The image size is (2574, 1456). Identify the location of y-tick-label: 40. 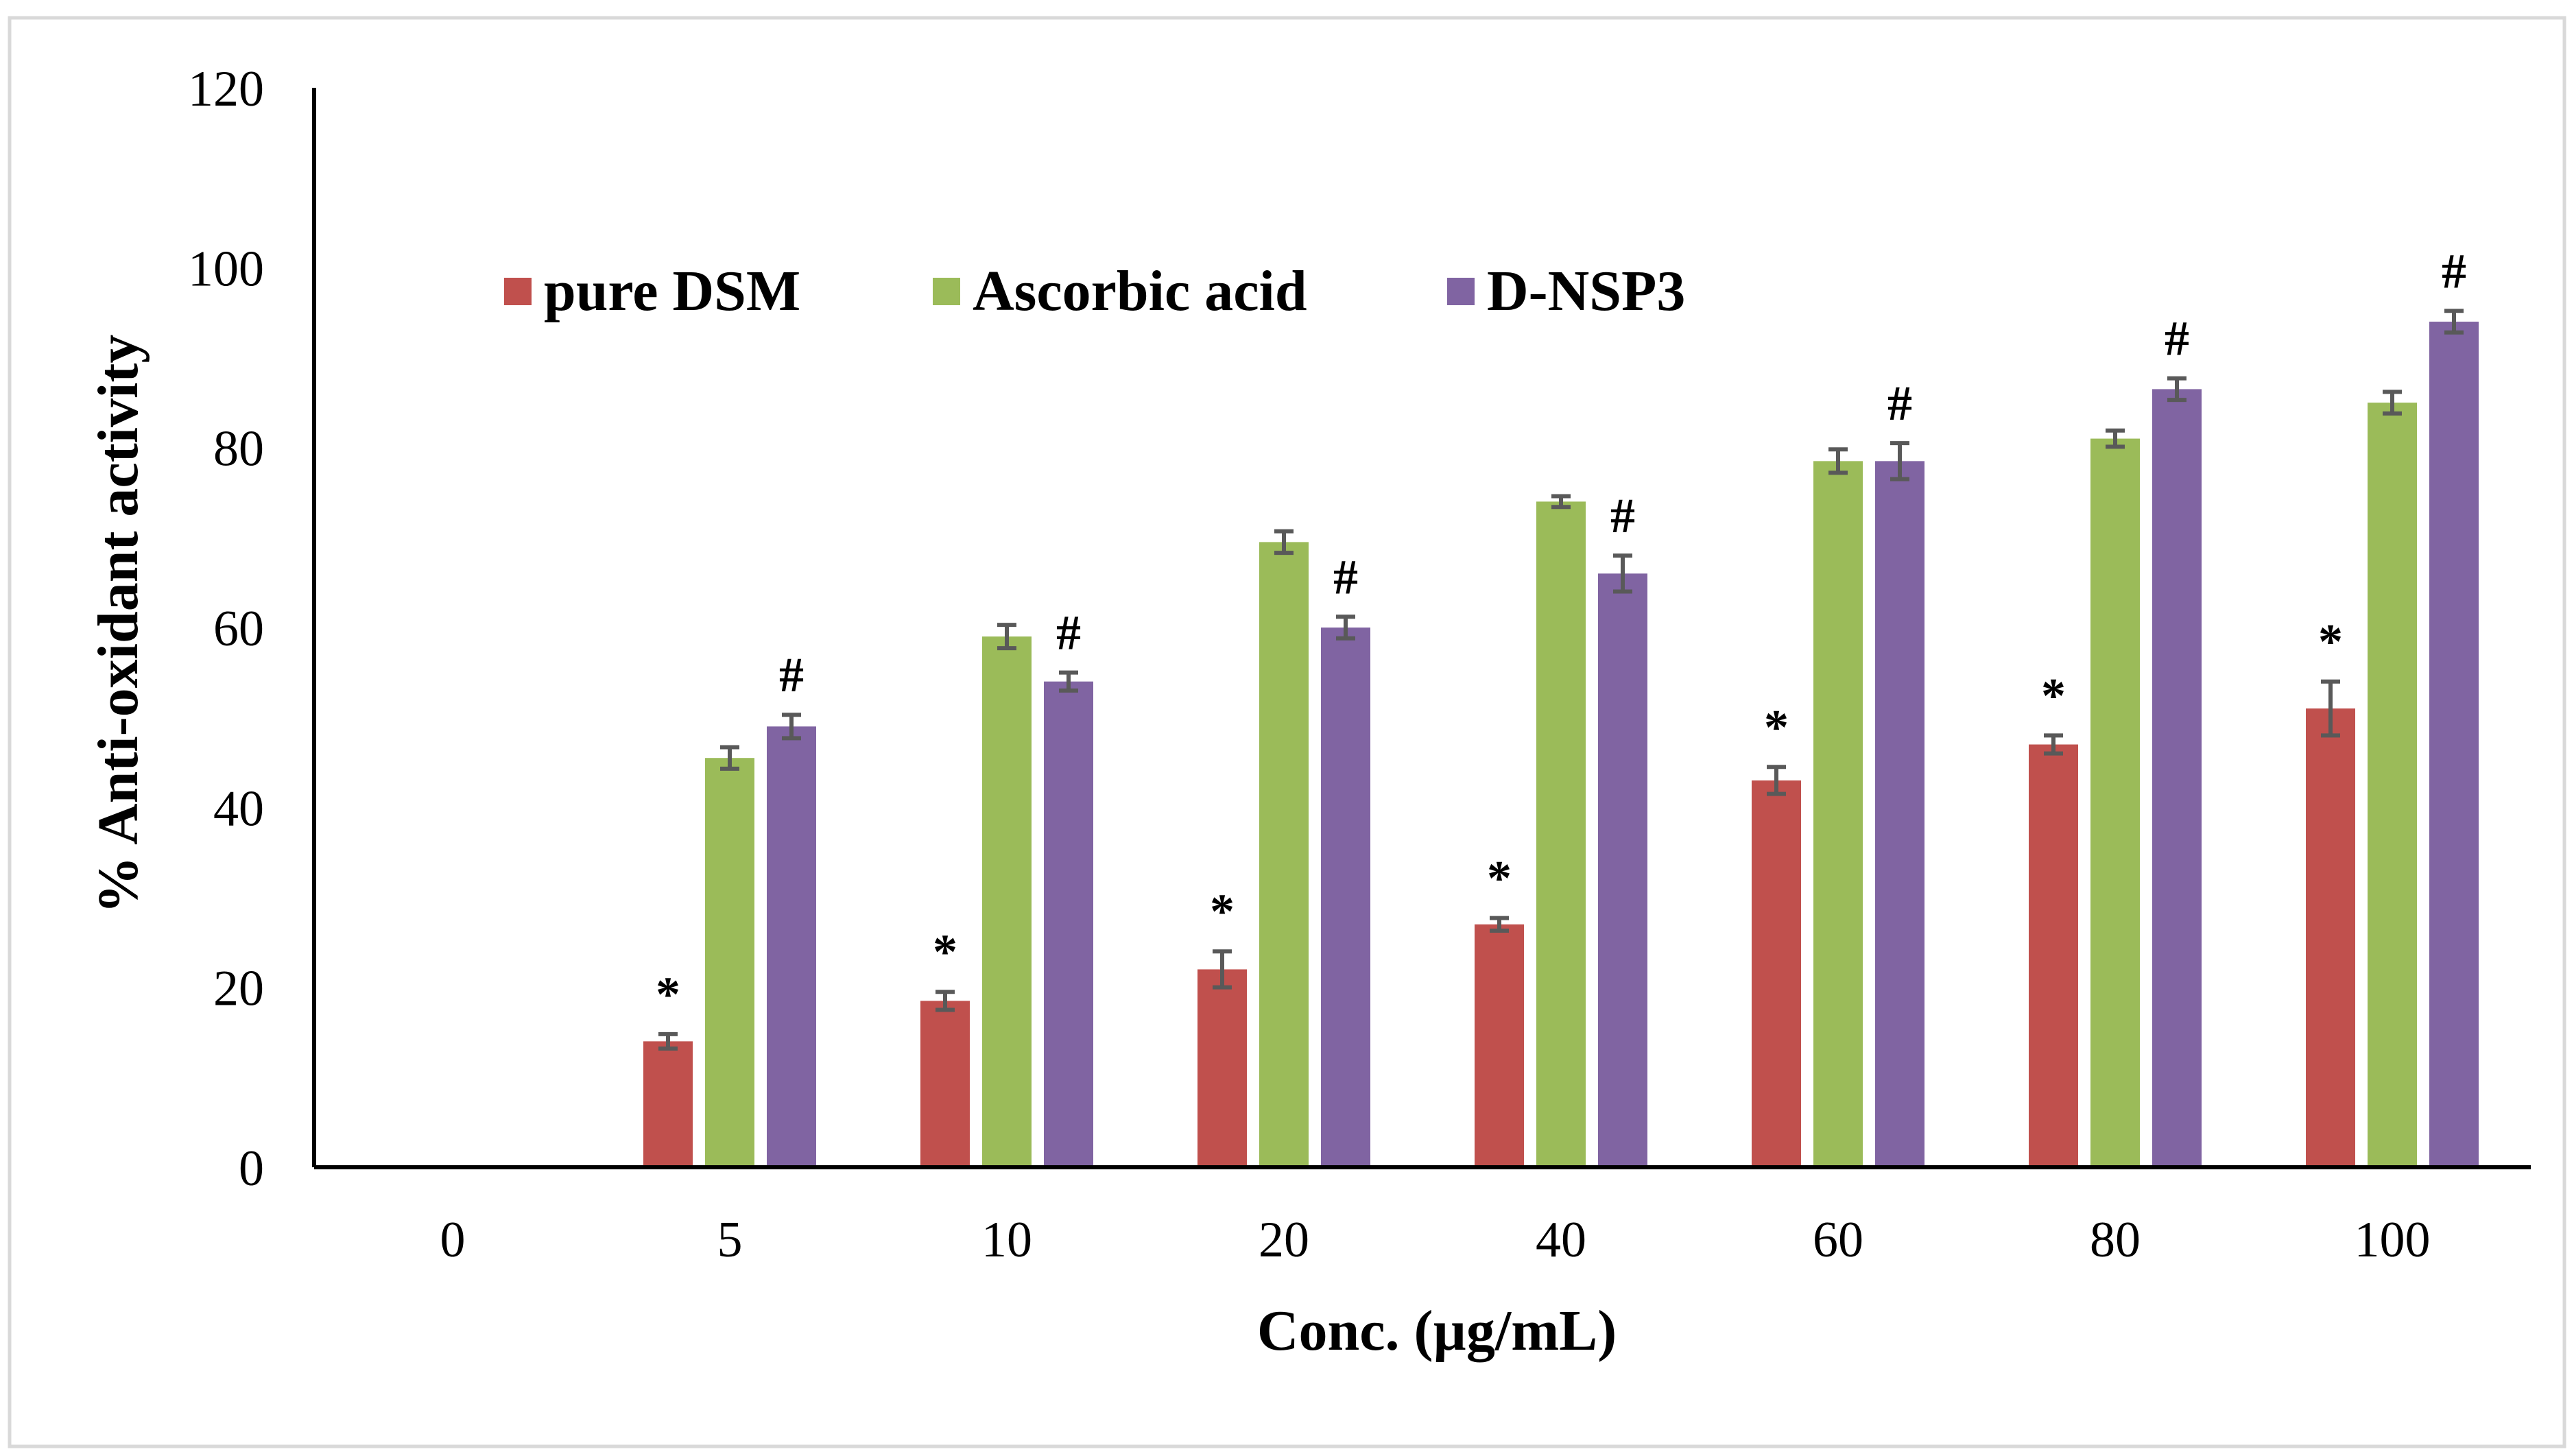
(238, 808).